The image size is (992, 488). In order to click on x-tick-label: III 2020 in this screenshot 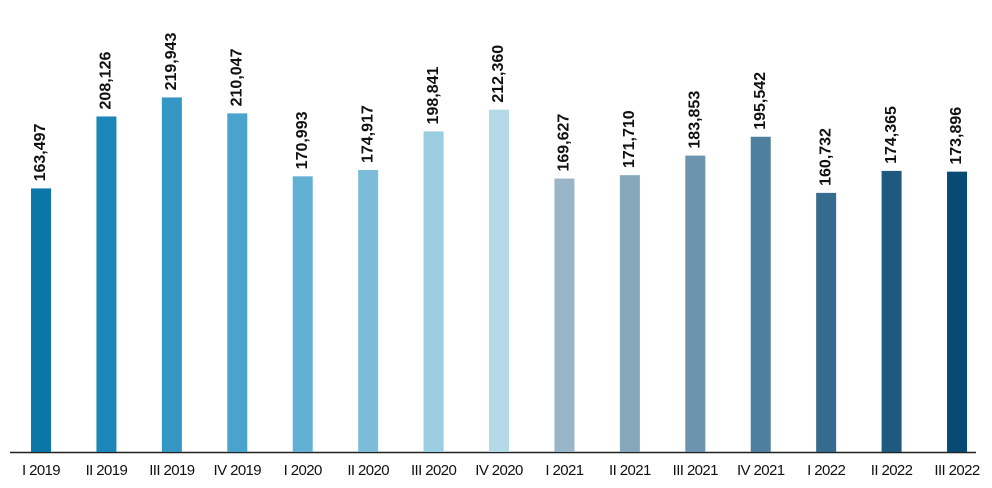, I will do `click(433, 470)`.